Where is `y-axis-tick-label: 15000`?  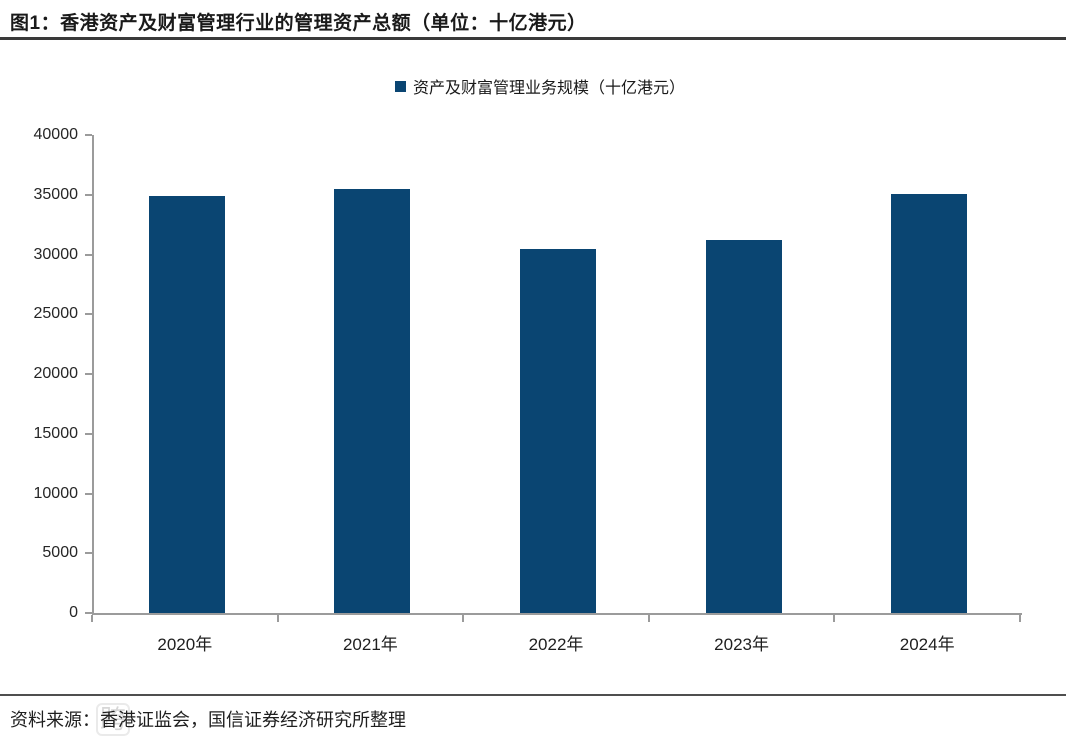
y-axis-tick-label: 15000 is located at coordinates (56, 433).